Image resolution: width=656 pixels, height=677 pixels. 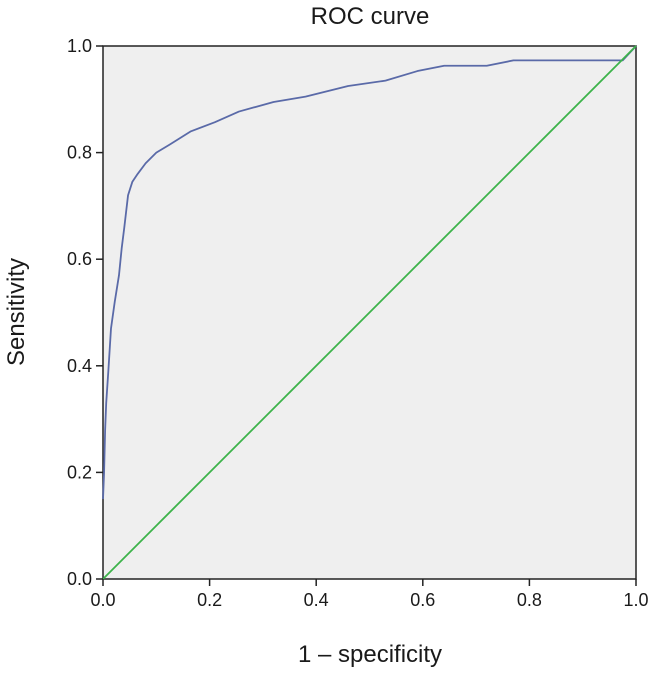 What do you see at coordinates (209, 600) in the screenshot?
I see `x-tick-label: 0.2` at bounding box center [209, 600].